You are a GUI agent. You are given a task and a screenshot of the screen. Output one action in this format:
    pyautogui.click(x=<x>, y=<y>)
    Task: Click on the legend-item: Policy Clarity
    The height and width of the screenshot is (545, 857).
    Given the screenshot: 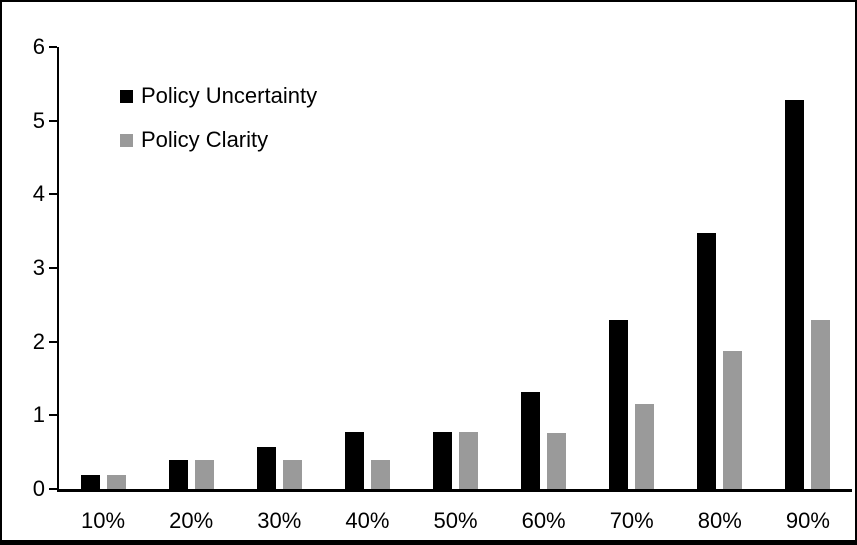 What is the action you would take?
    pyautogui.click(x=218, y=140)
    